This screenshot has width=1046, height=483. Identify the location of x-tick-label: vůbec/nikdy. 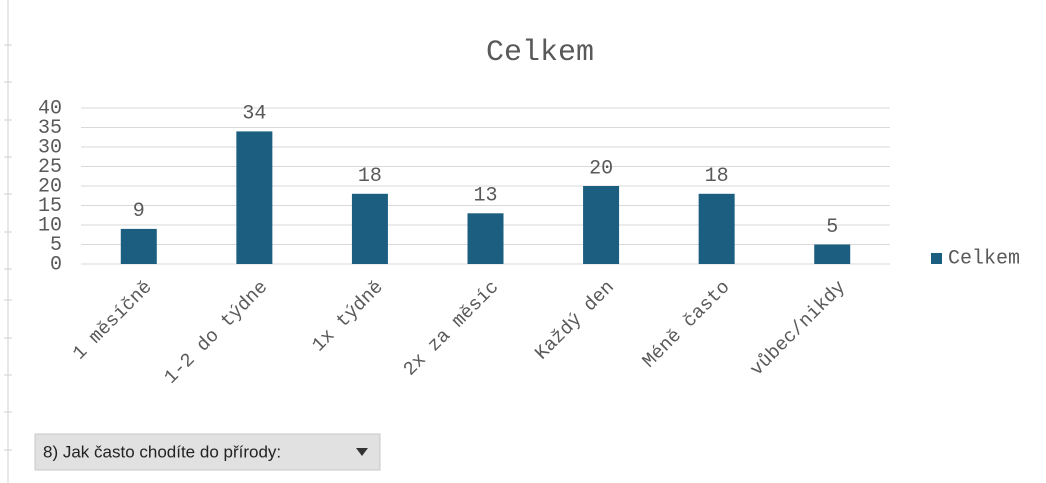
(798, 328).